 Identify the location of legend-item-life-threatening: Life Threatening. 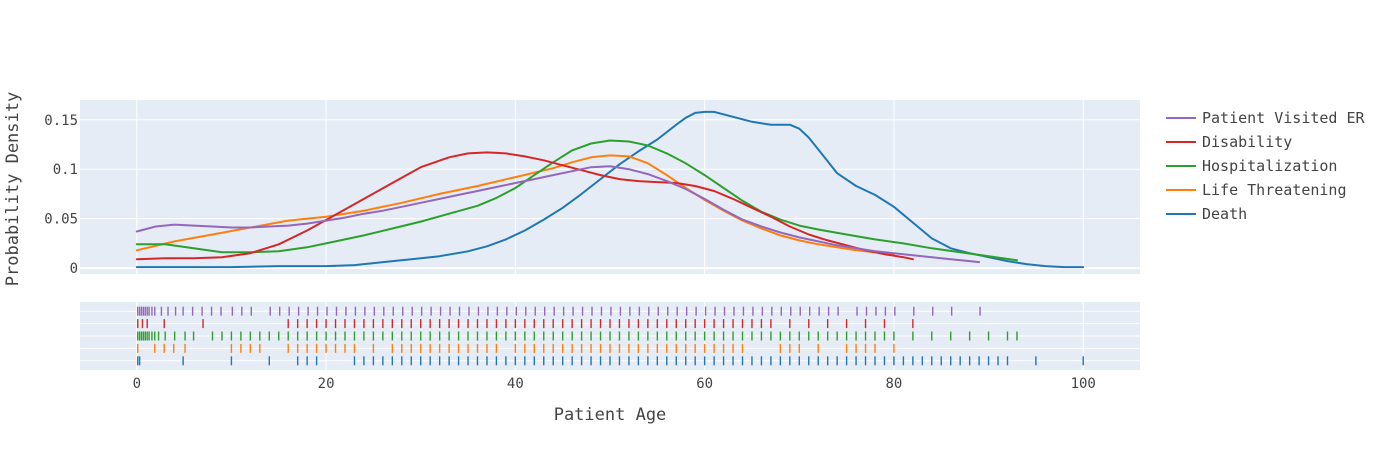
(1256, 190).